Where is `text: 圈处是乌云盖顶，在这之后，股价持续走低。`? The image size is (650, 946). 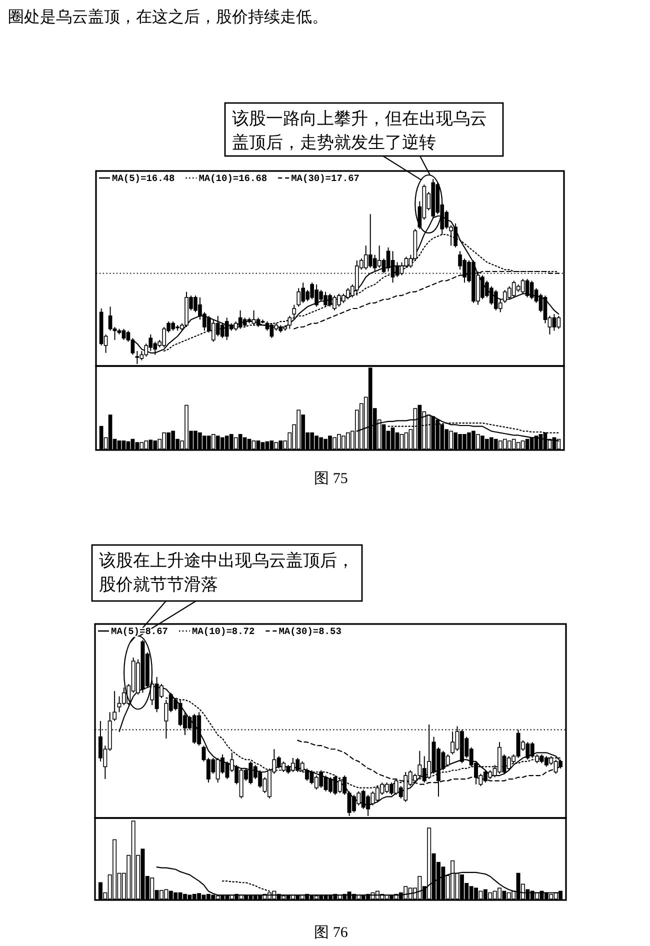 text: 圈处是乌云盖顶，在这之后，股价持续走低。 is located at coordinates (168, 17).